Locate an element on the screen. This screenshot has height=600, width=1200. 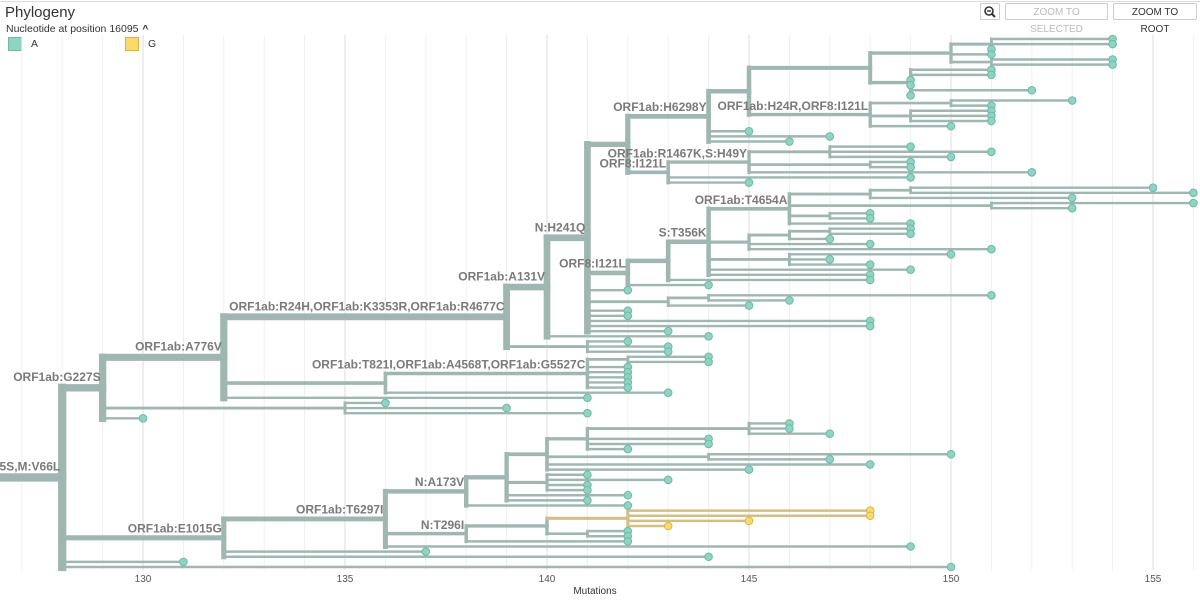
legend-item-a: A is located at coordinates (23, 44).